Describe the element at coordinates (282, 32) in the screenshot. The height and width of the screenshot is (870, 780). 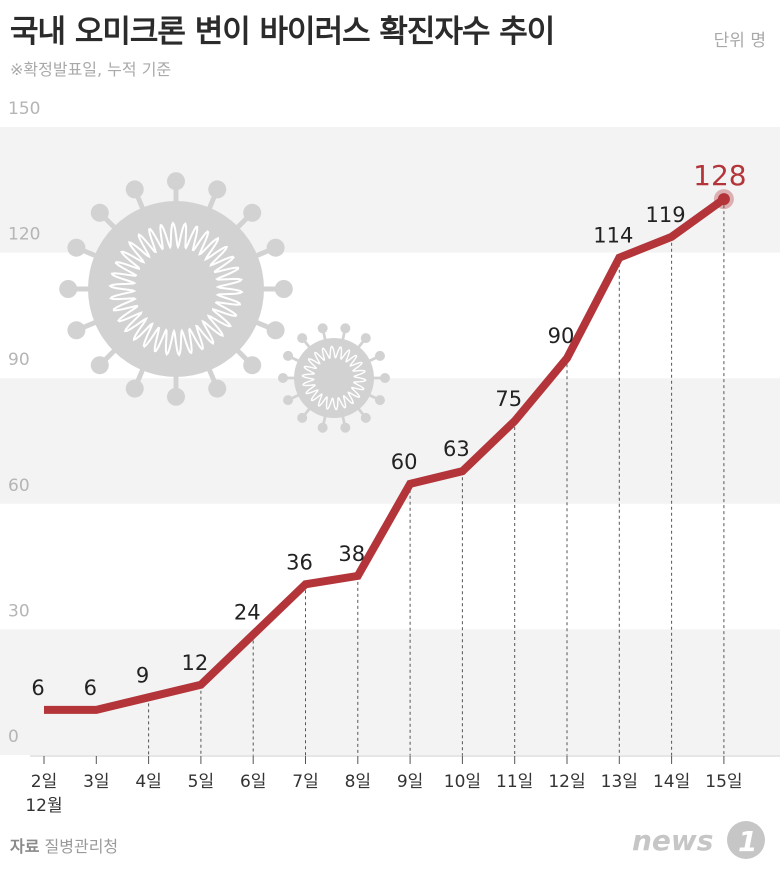
I see `chart-title: 국내 오미크론 변이 바이러스 확진자수 추이` at that location.